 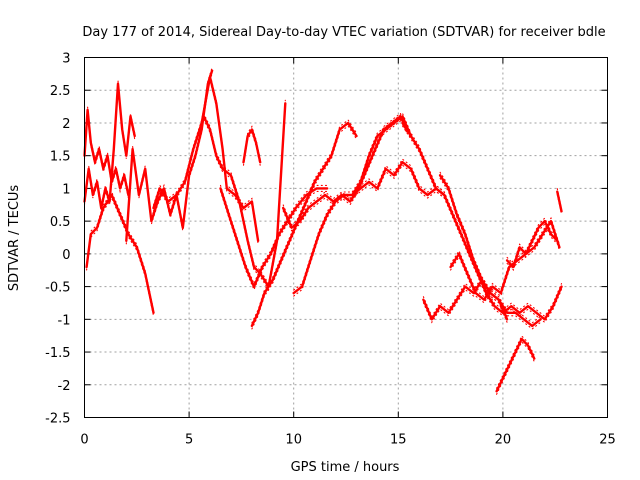 What do you see at coordinates (66, 124) in the screenshot?
I see `y-tick-label: 2` at bounding box center [66, 124].